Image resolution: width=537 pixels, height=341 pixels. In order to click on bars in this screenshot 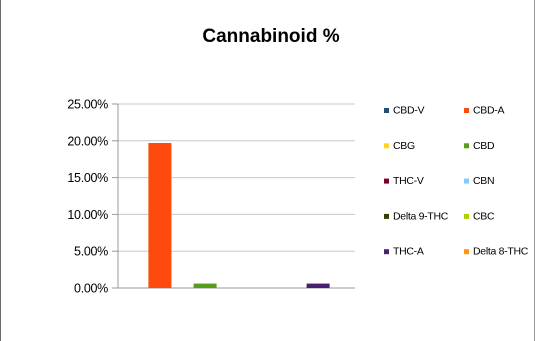, I will do `click(239, 215)`.